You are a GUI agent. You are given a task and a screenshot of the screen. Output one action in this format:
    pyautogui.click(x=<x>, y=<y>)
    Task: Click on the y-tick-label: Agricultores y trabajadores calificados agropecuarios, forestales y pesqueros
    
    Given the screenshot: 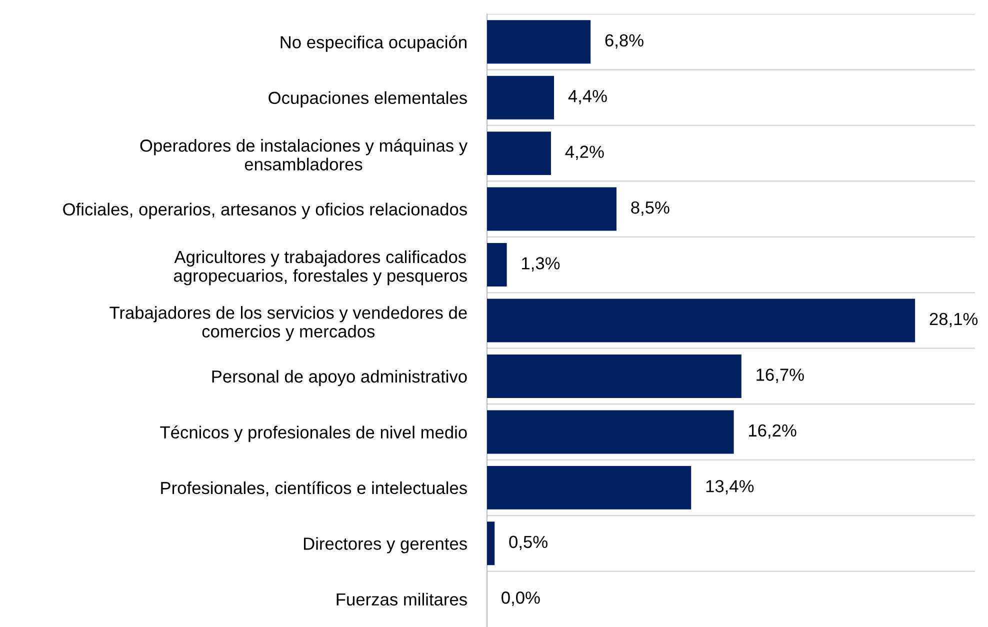 What is the action you would take?
    pyautogui.click(x=320, y=268)
    